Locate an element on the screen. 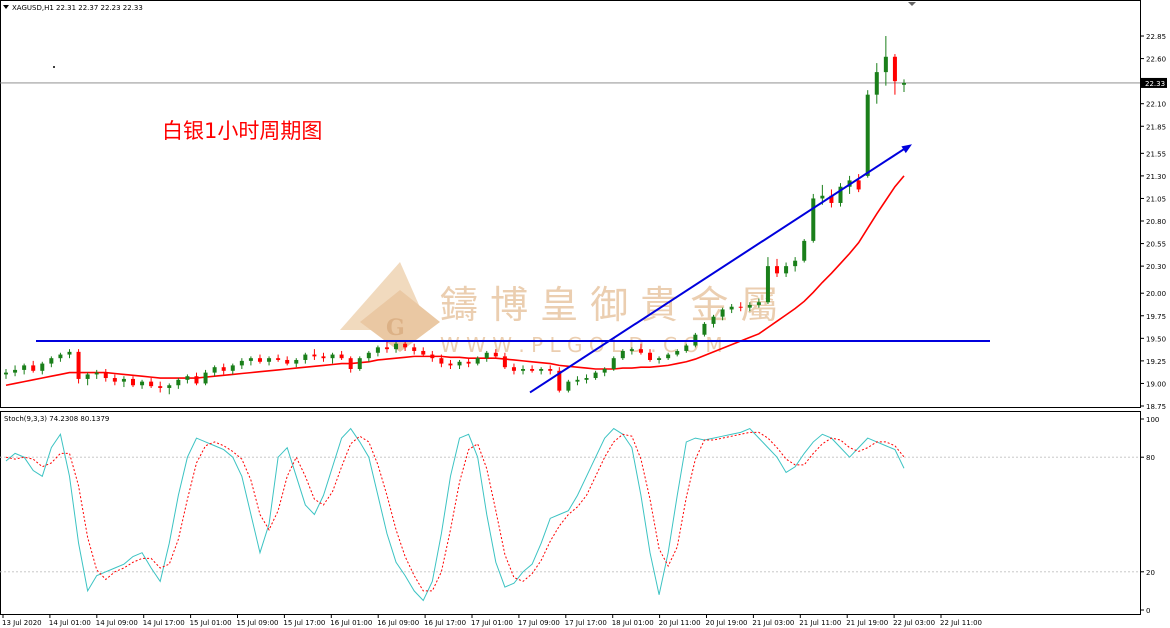  time-tick-label: 21 Jul 11:00 is located at coordinates (820, 623).